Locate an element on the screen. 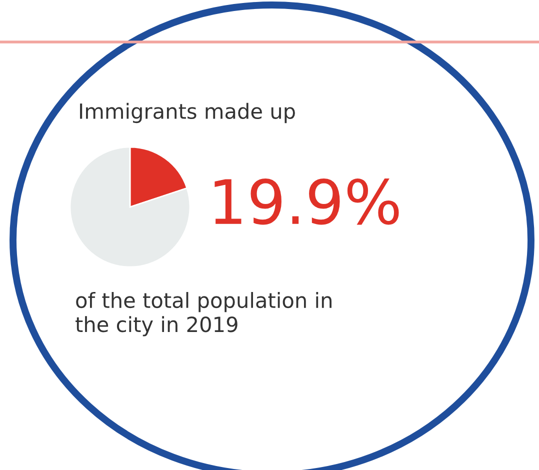  text: of the total population in the city in 2019 is located at coordinates (204, 314).